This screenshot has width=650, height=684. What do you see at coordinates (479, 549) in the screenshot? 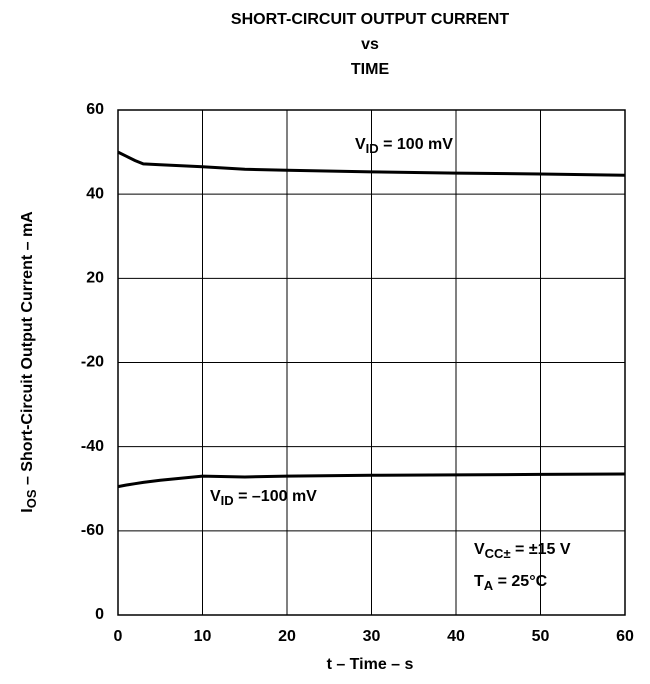
I see `condition-main: V` at bounding box center [479, 549].